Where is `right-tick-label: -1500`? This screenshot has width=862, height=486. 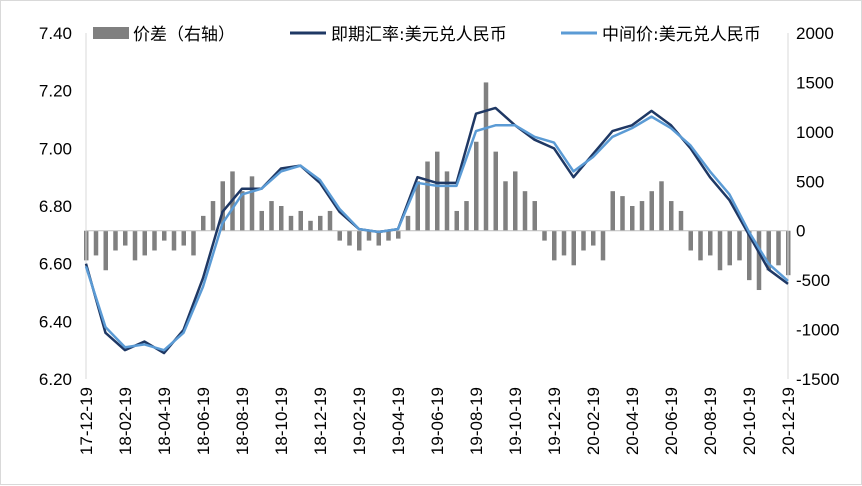
right-tick-label: -1500 is located at coordinates (817, 379).